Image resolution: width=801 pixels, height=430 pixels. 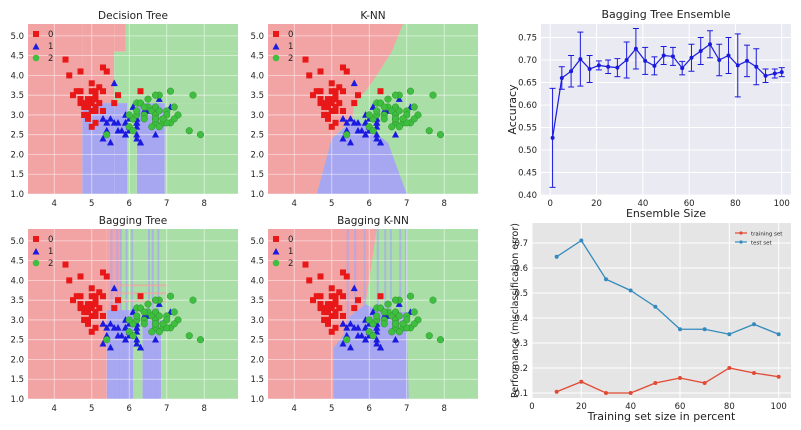 I want to click on panel-title: Bagging Tree, so click(x=133, y=221).